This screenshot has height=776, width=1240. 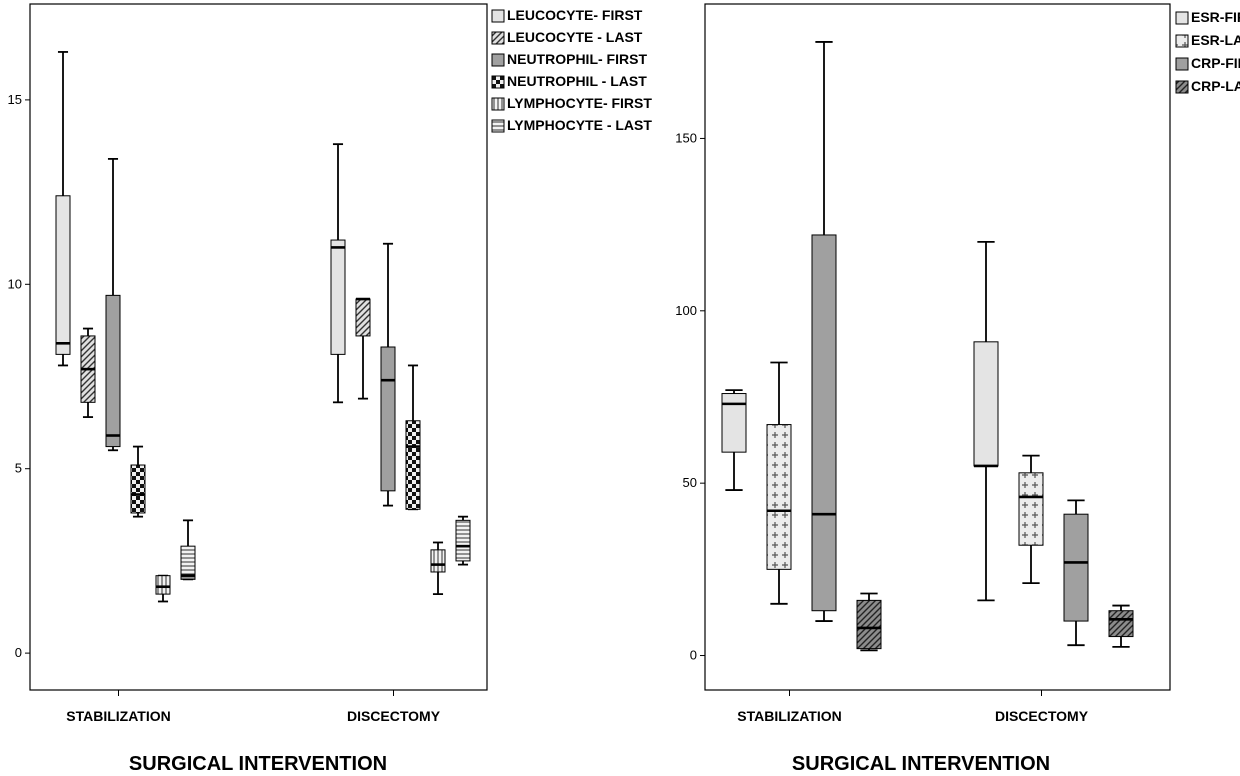 I want to click on right-legend: ESR-FIRST ESR-LAST CRP-FIRST CRP-LAST, so click(x=1207, y=51).